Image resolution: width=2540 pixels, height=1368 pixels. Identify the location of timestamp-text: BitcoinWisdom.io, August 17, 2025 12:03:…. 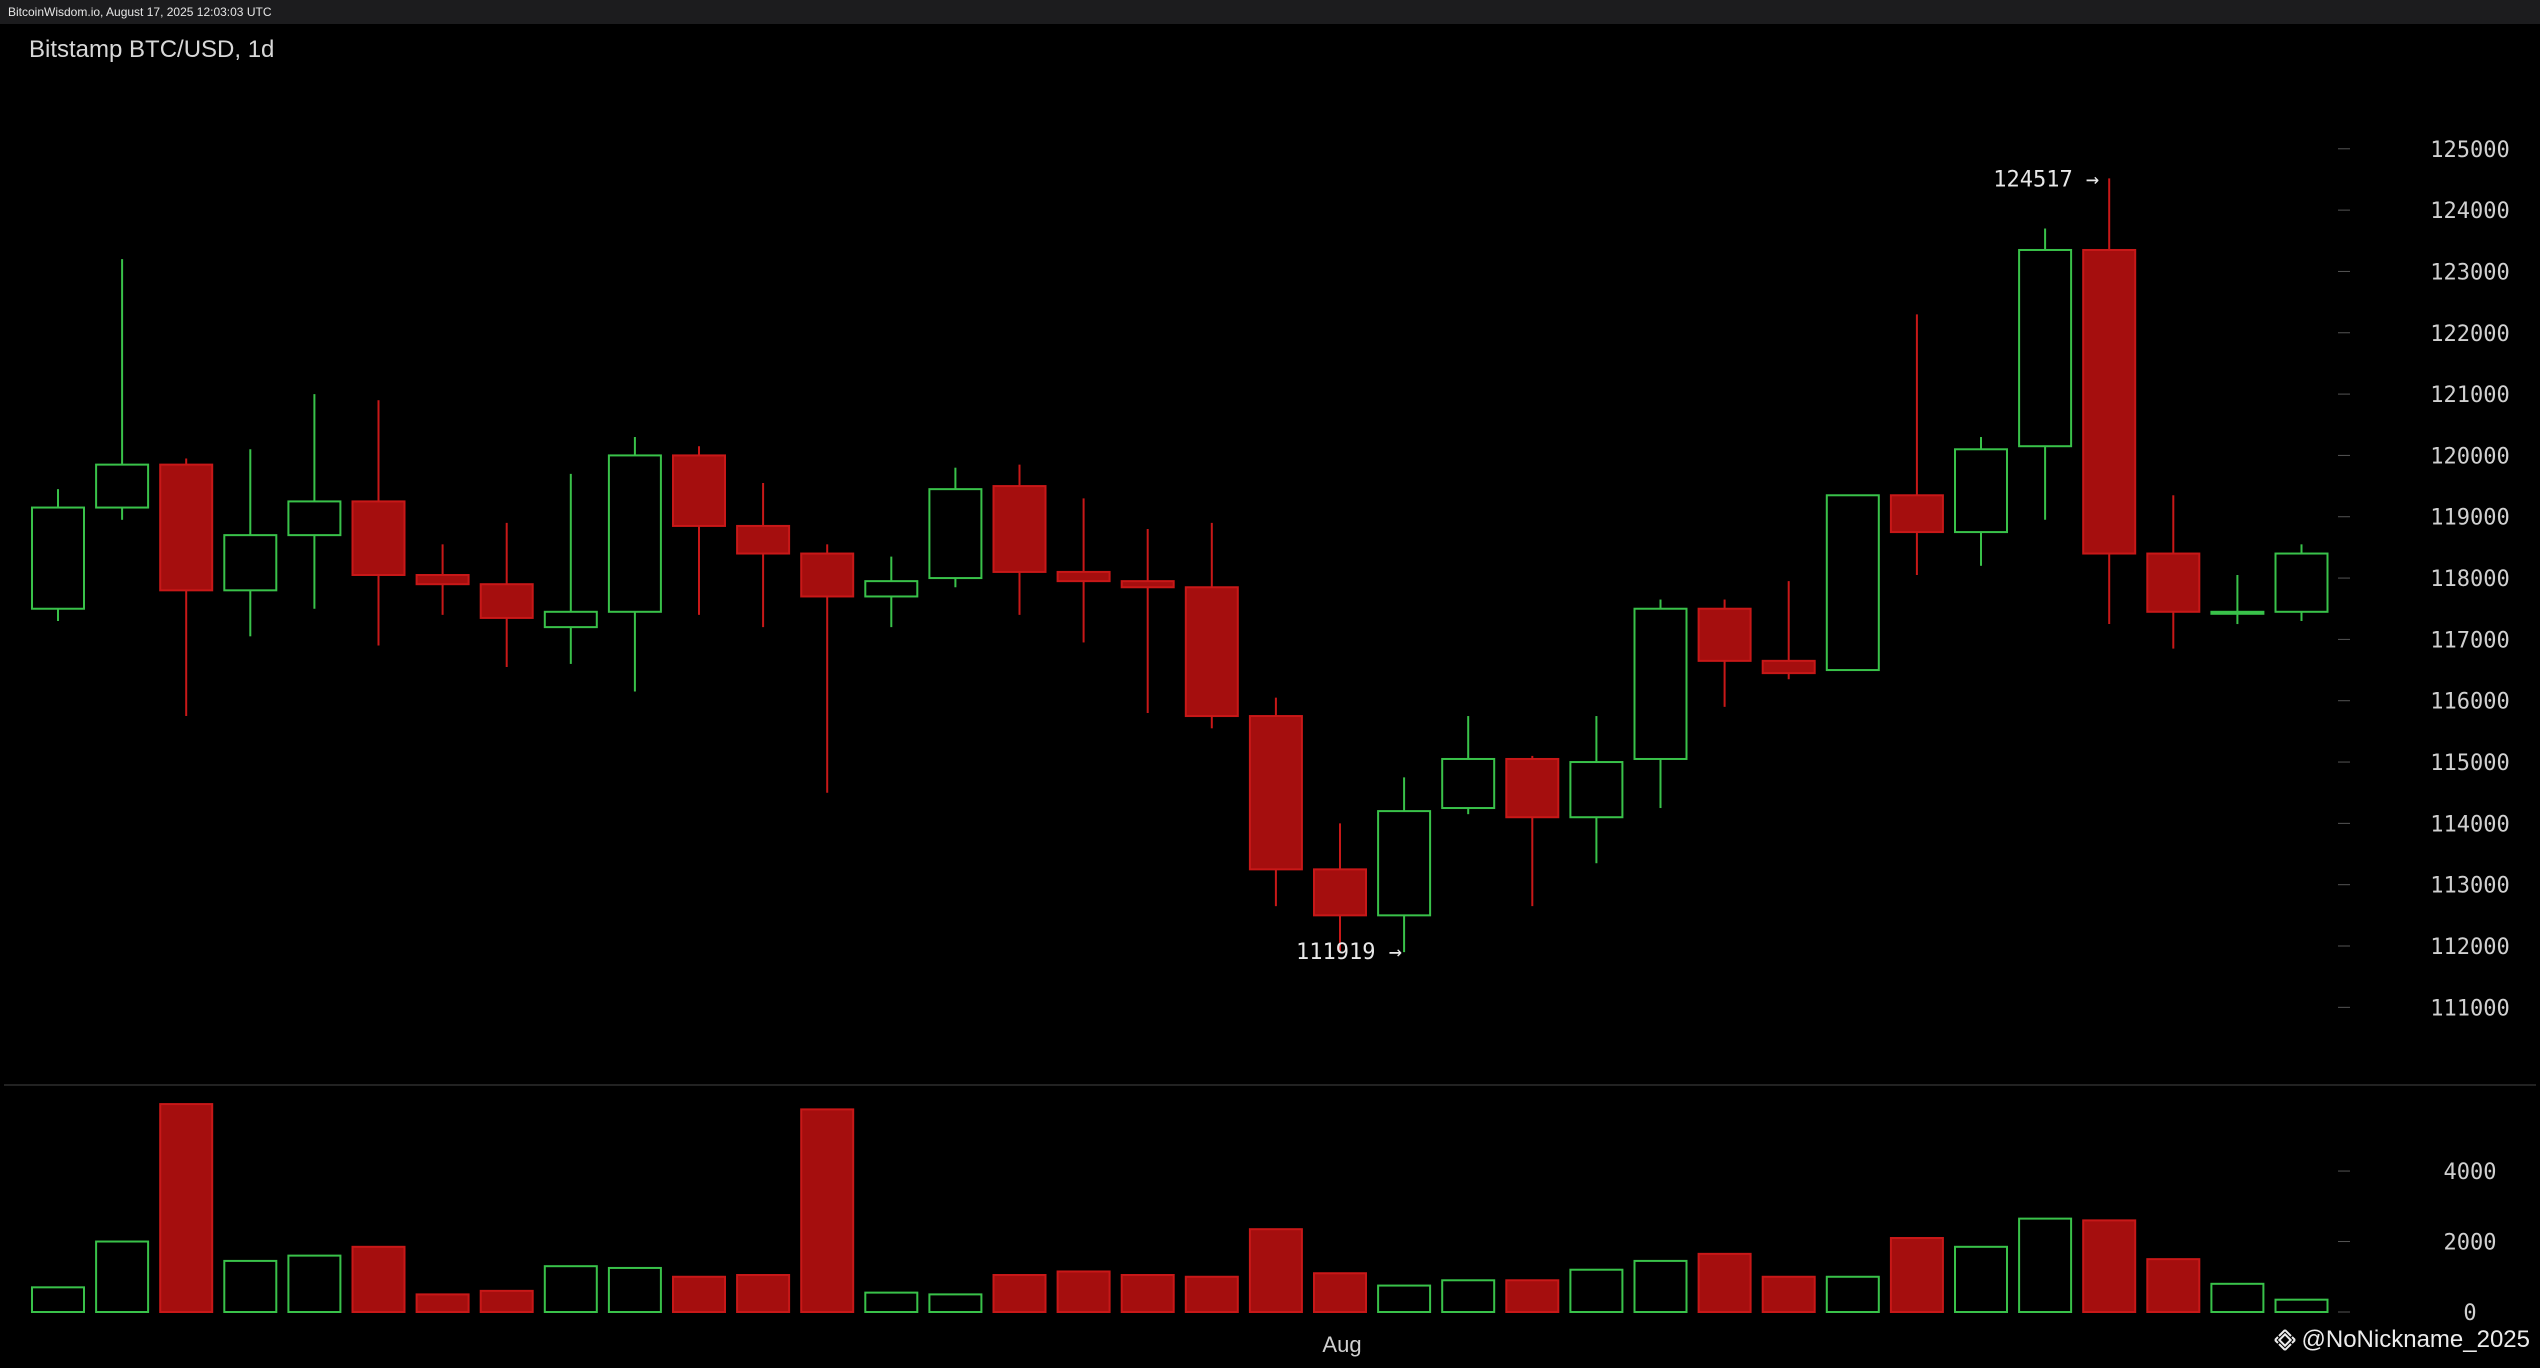
(140, 12).